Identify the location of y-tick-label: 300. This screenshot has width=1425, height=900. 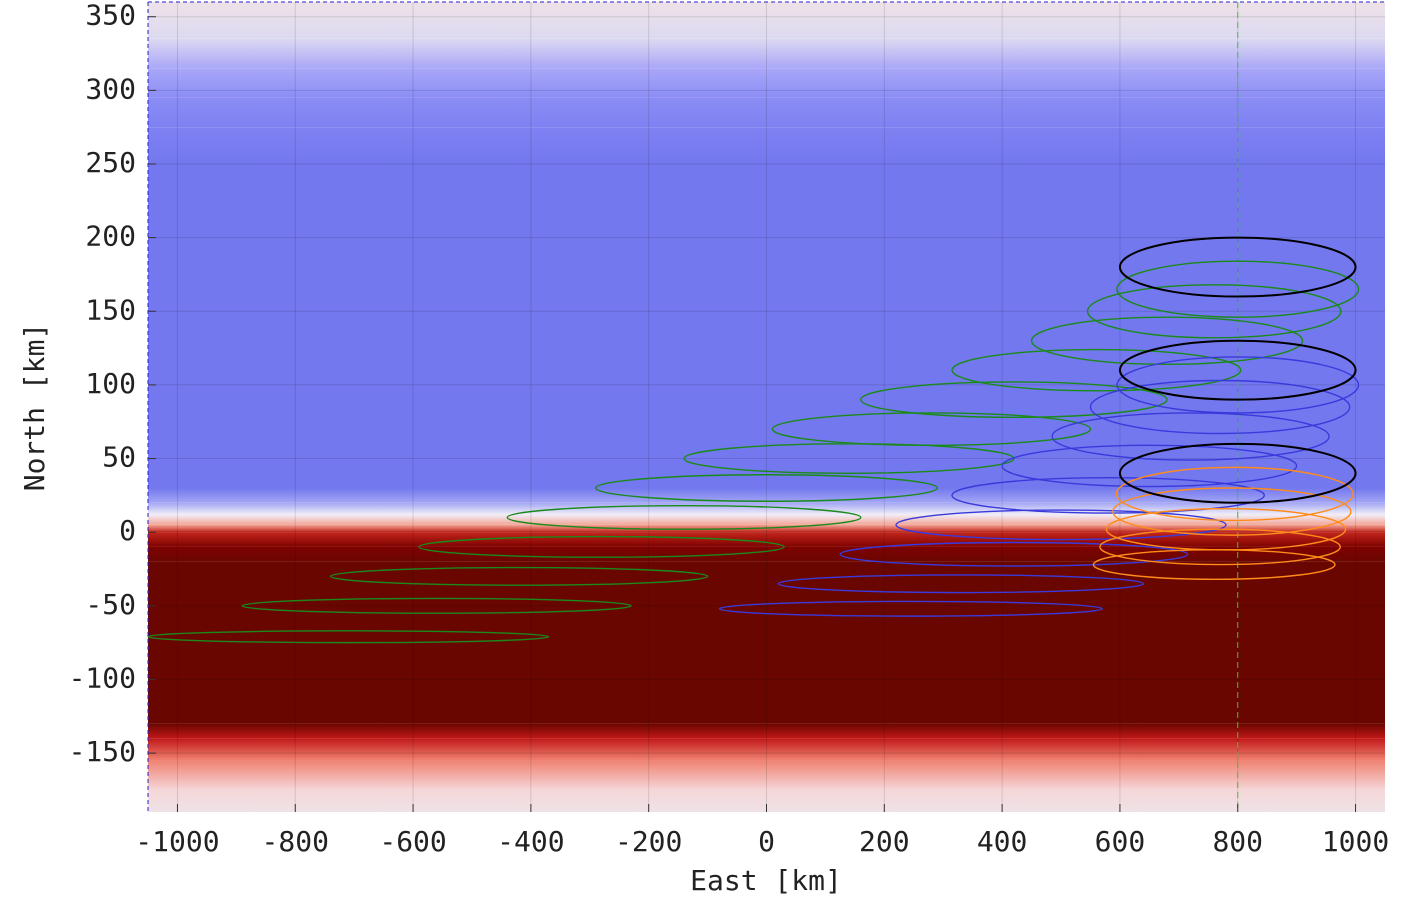
(110, 88).